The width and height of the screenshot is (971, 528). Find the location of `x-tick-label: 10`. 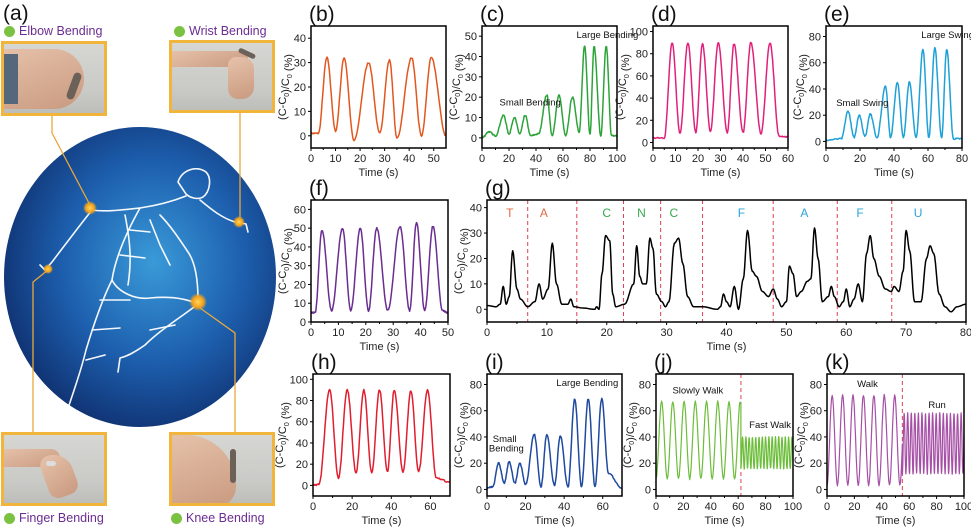

x-tick-label: 10 is located at coordinates (547, 333).